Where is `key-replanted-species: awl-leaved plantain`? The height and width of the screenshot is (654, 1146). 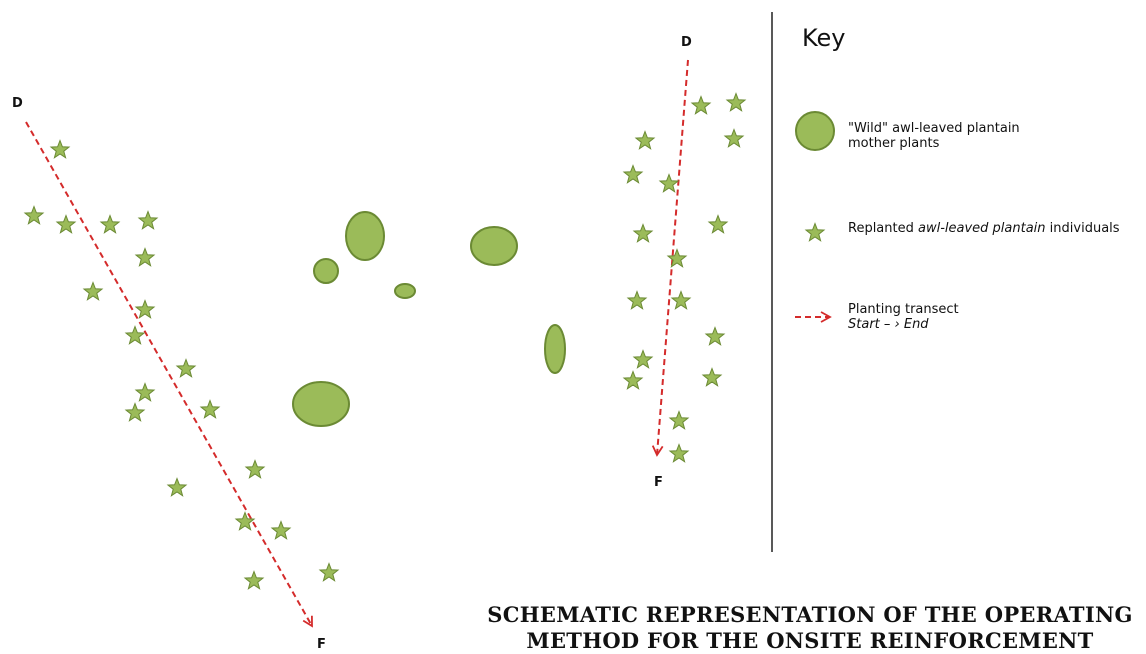
key-replanted-species: awl-leaved plantain is located at coordinates (982, 228).